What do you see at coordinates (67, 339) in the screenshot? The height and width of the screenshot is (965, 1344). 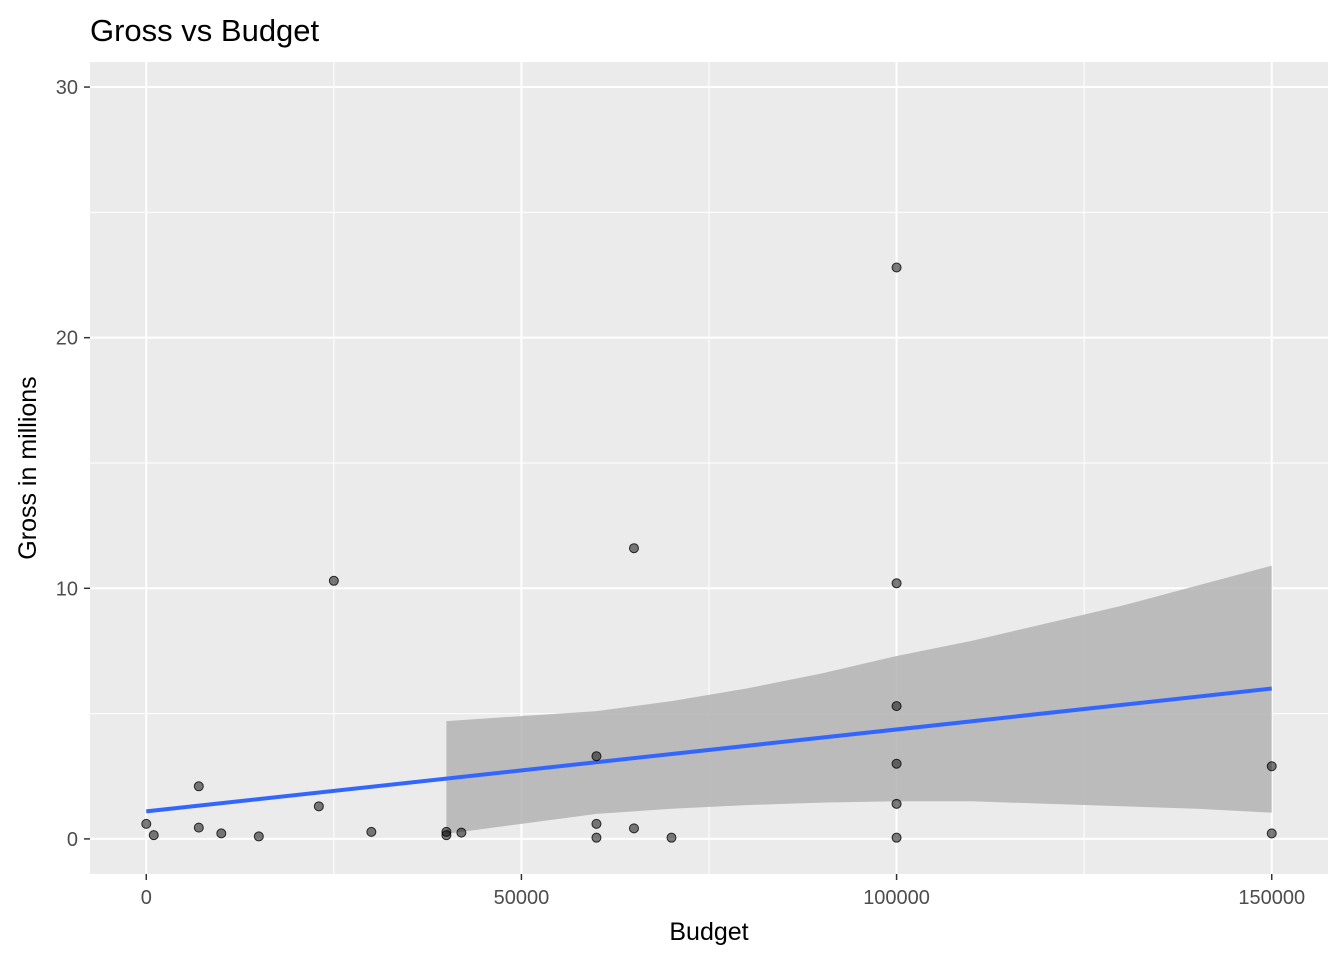 I see `y-tick-label: 20` at bounding box center [67, 339].